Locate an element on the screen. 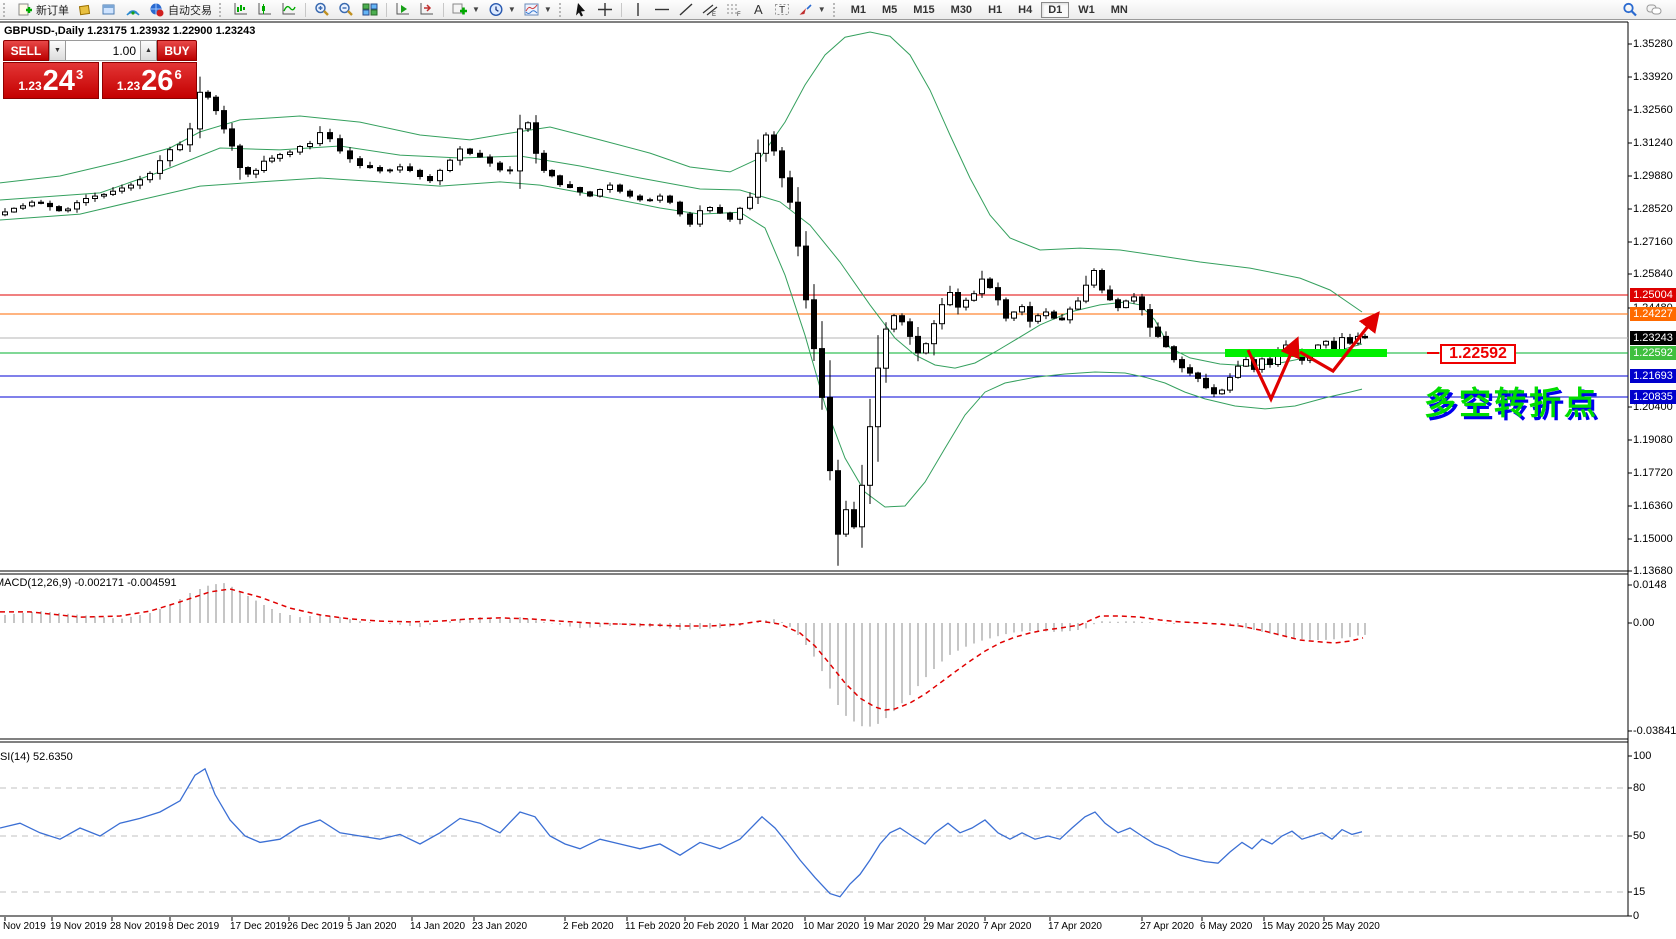 Image resolution: width=1676 pixels, height=939 pixels. new-order-button: 新订单 is located at coordinates (43, 10).